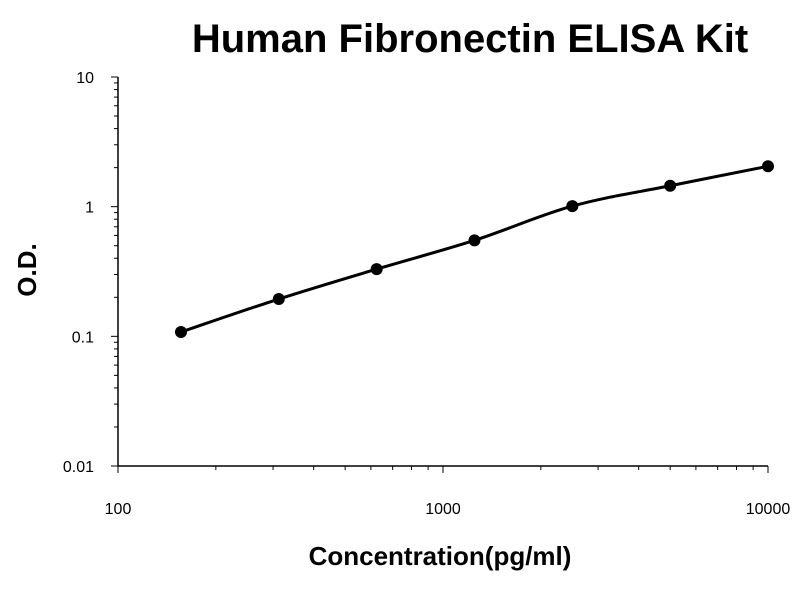  I want to click on y-tick-label: 0.01, so click(78, 467).